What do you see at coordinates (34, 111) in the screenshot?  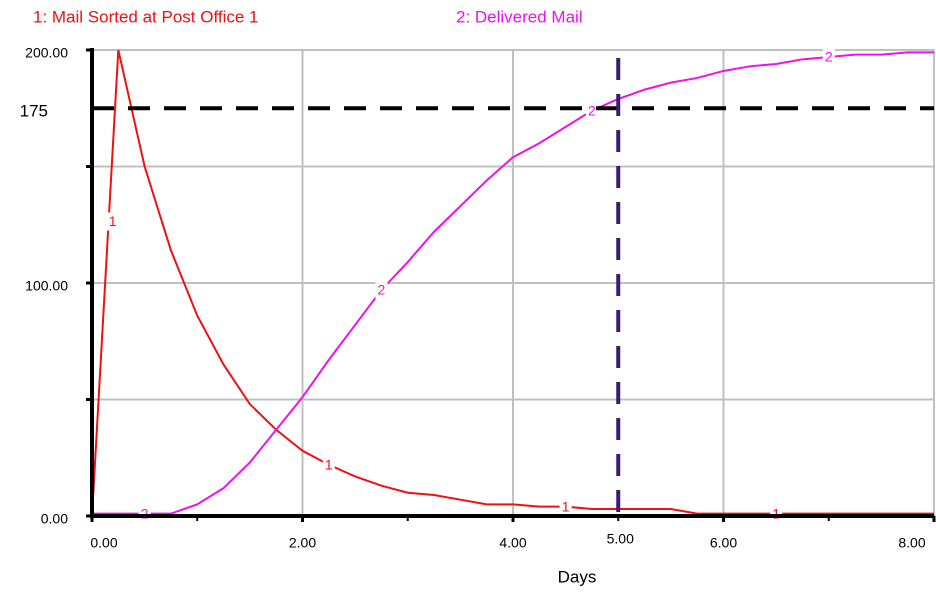 I see `reference-label: 175` at bounding box center [34, 111].